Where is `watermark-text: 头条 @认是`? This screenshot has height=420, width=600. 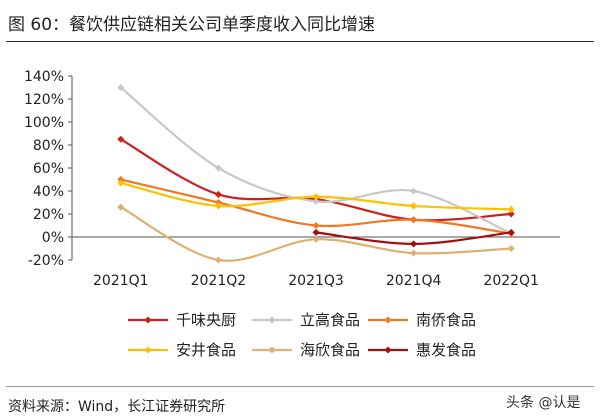 watermark-text: 头条 @认是 is located at coordinates (543, 403).